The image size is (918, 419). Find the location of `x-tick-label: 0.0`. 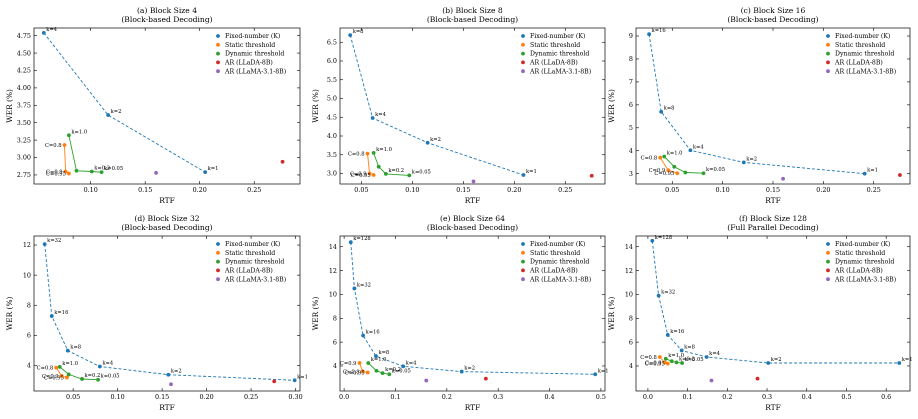

x-tick-label: 0.0 is located at coordinates (344, 397).